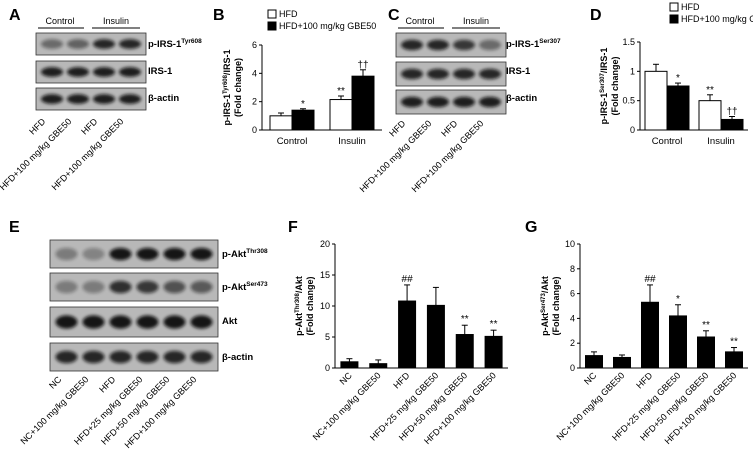  I want to click on blot-a-lane-label: HFD, so click(89, 126).